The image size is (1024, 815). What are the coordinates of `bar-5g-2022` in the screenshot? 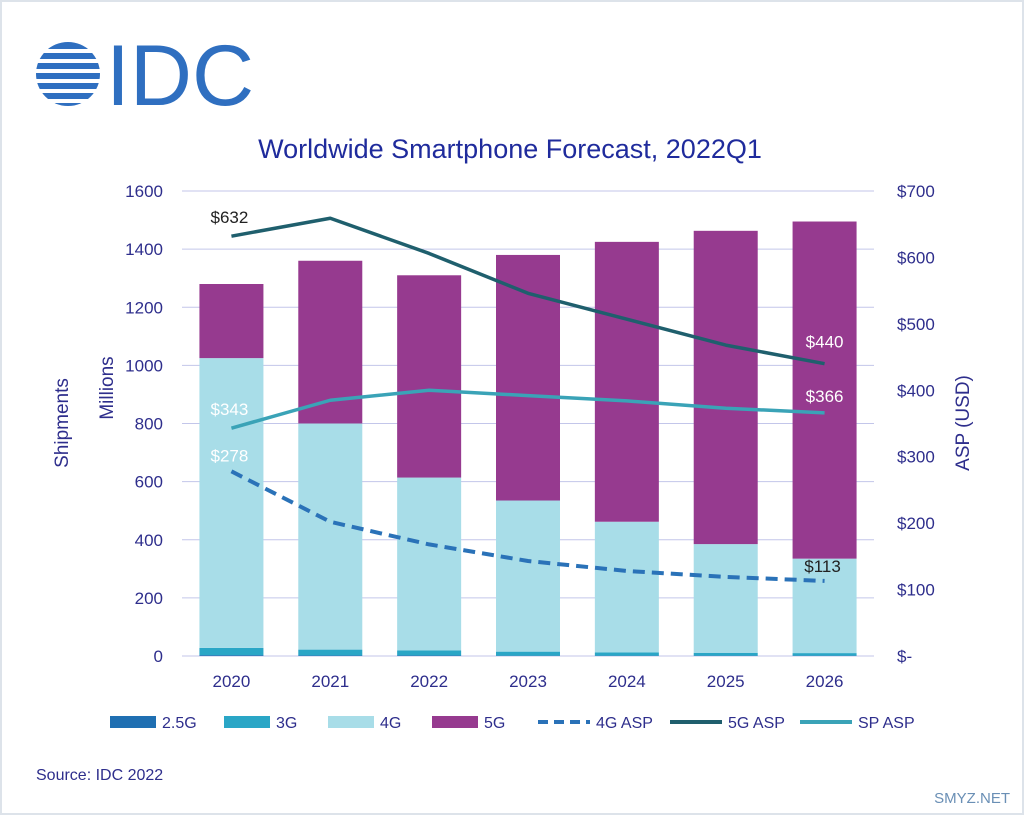 It's located at (429, 376).